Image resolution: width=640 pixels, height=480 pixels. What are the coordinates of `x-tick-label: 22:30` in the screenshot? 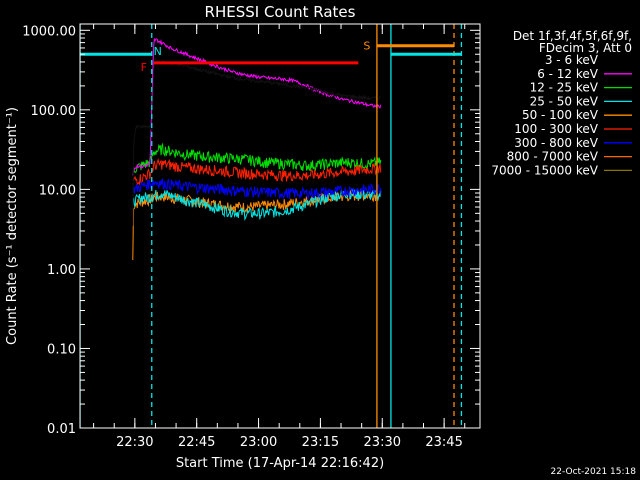 It's located at (134, 442).